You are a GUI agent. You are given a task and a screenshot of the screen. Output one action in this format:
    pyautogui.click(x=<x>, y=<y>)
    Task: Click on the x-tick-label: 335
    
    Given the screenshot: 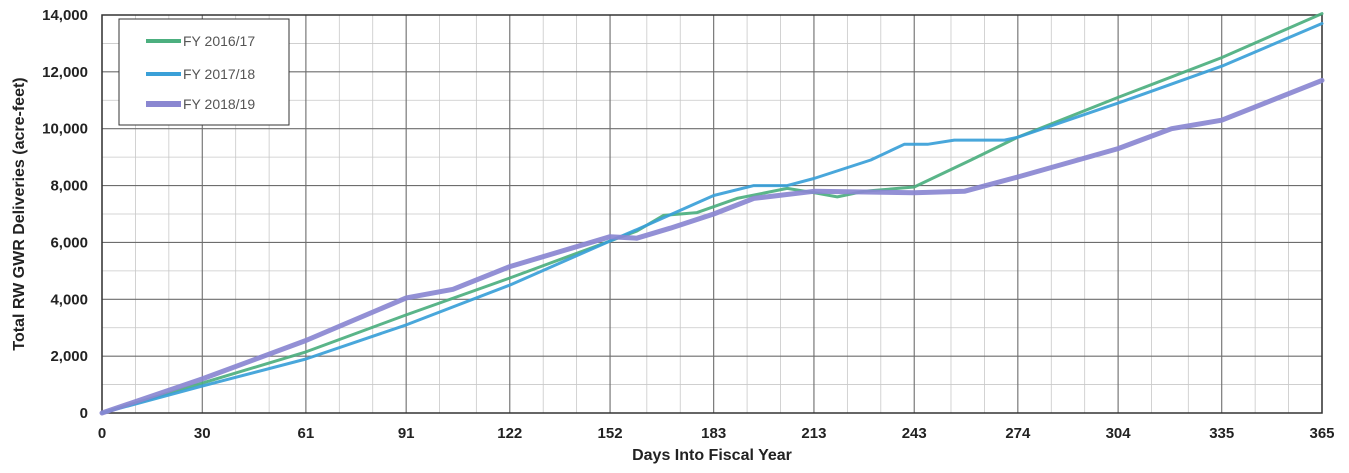 What is the action you would take?
    pyautogui.click(x=1221, y=433)
    